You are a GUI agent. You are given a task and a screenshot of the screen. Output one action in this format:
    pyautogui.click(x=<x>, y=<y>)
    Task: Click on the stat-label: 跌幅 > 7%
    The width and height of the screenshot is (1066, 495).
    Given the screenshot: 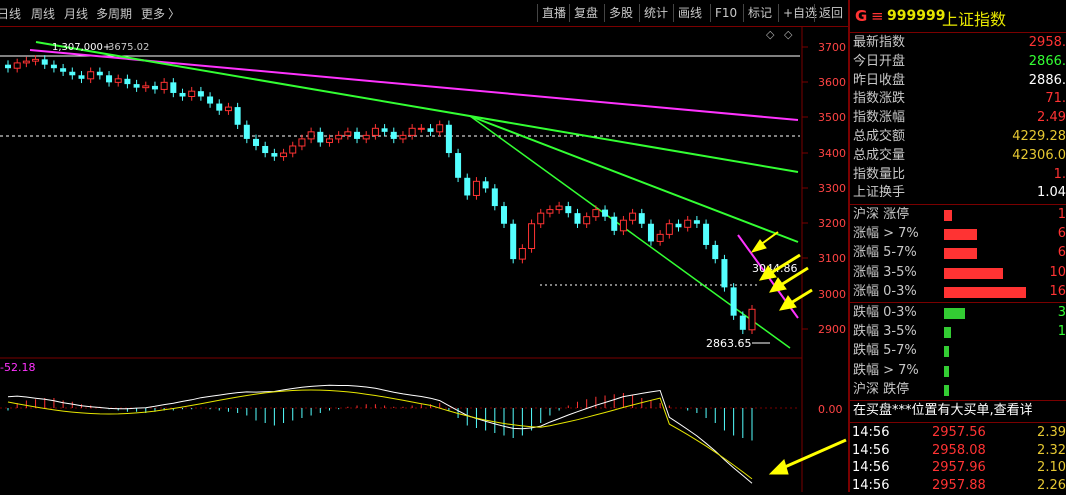 What is the action you would take?
    pyautogui.click(x=886, y=370)
    